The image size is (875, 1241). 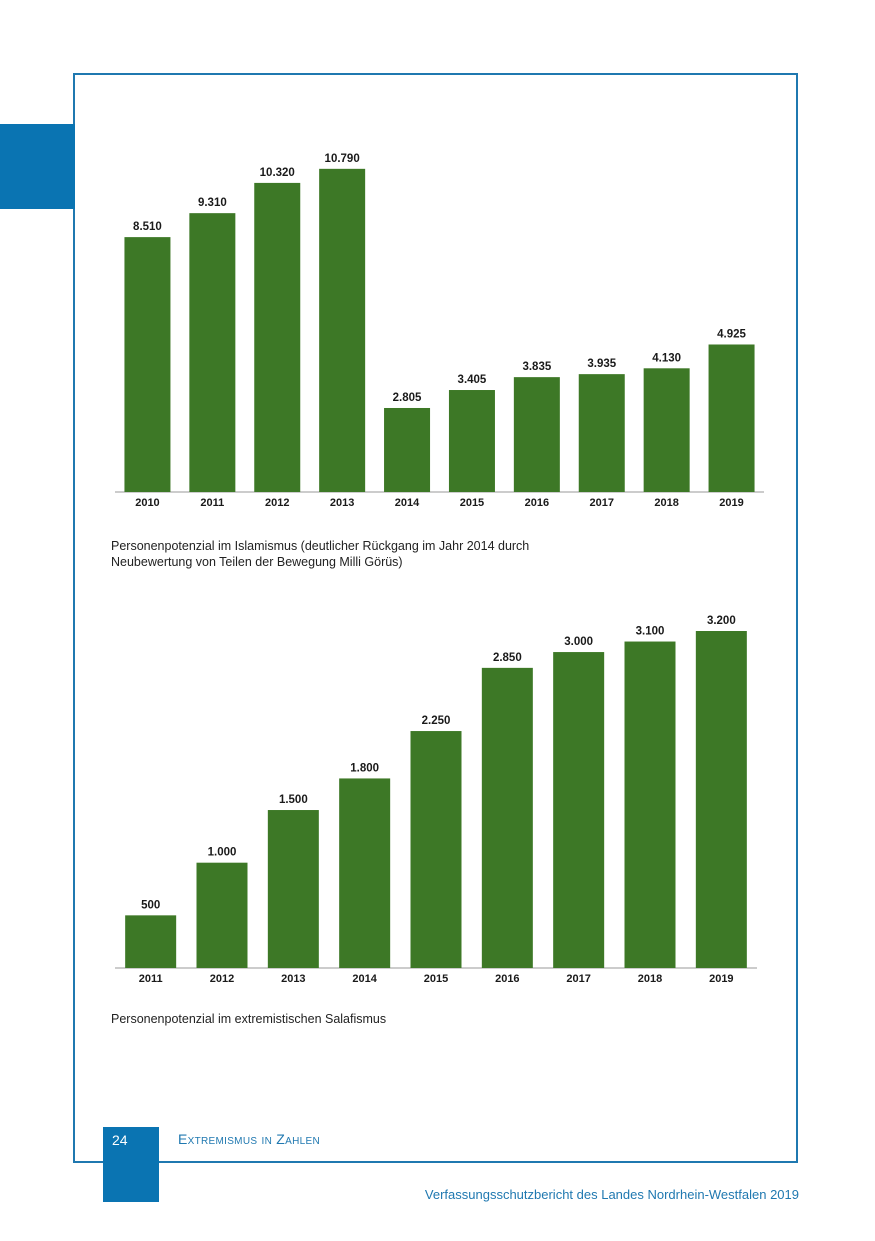 What do you see at coordinates (650, 632) in the screenshot?
I see `chart2-value-label: 3.100` at bounding box center [650, 632].